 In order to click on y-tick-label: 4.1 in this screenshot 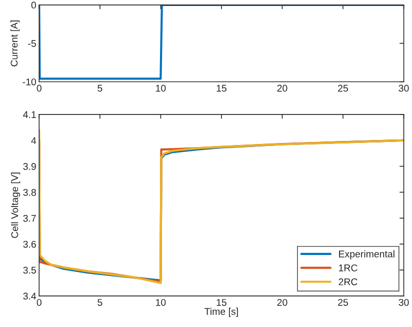, I will do `click(29, 114)`.